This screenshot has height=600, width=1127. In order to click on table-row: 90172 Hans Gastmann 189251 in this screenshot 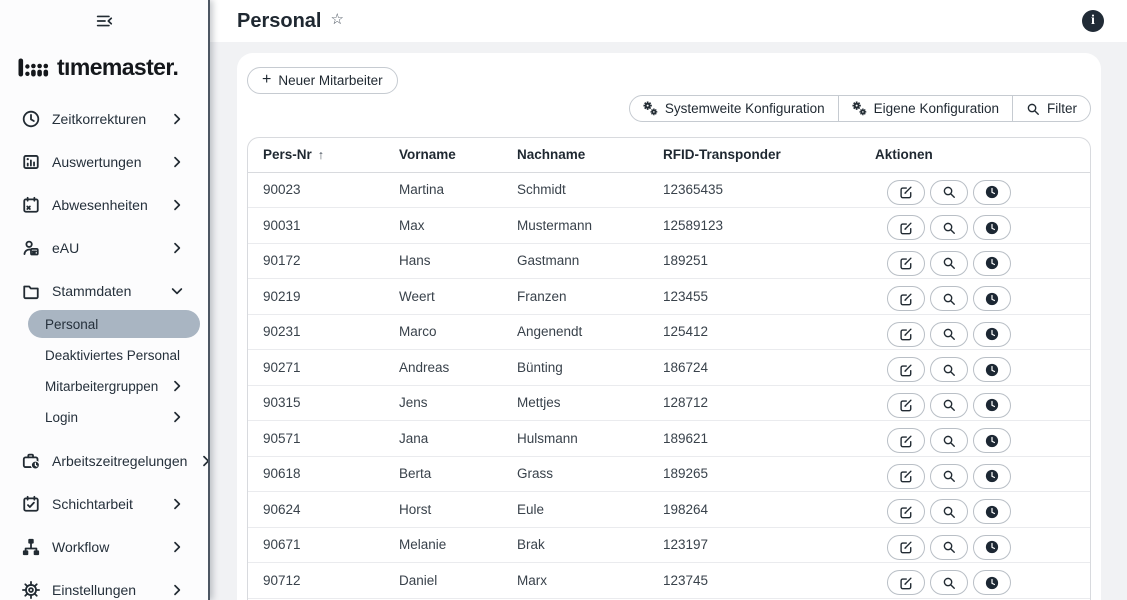, I will do `click(669, 261)`.